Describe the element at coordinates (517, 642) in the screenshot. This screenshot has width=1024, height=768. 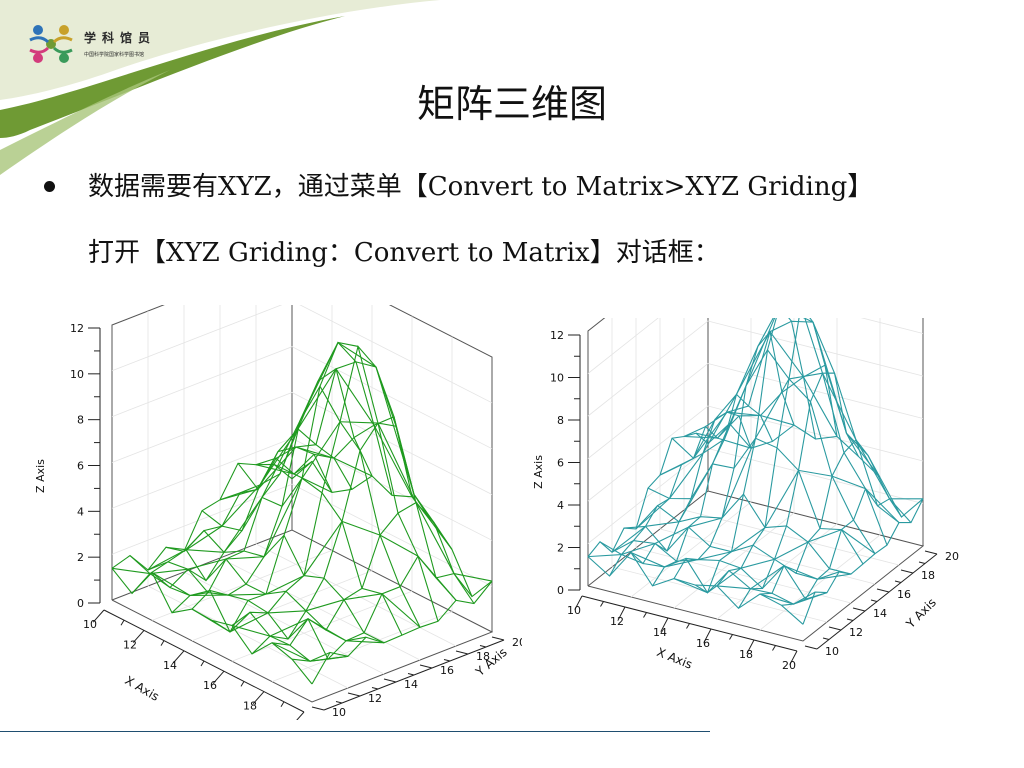
I see `y-tick-label: 20` at that location.